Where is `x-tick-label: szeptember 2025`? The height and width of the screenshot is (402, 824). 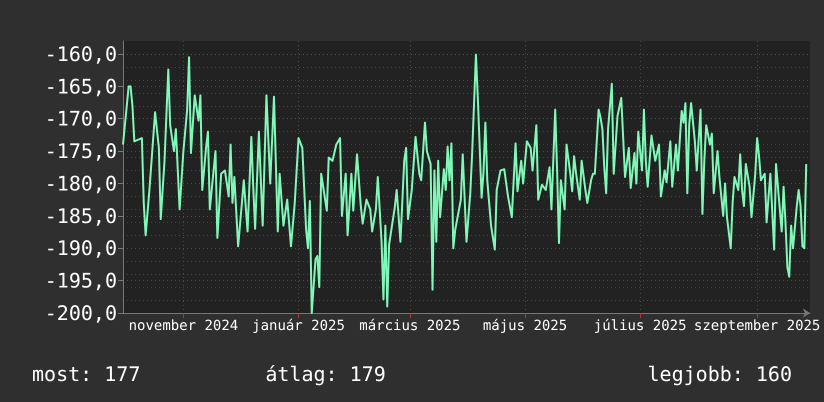
x-tick-label: szeptember 2025 is located at coordinates (757, 326).